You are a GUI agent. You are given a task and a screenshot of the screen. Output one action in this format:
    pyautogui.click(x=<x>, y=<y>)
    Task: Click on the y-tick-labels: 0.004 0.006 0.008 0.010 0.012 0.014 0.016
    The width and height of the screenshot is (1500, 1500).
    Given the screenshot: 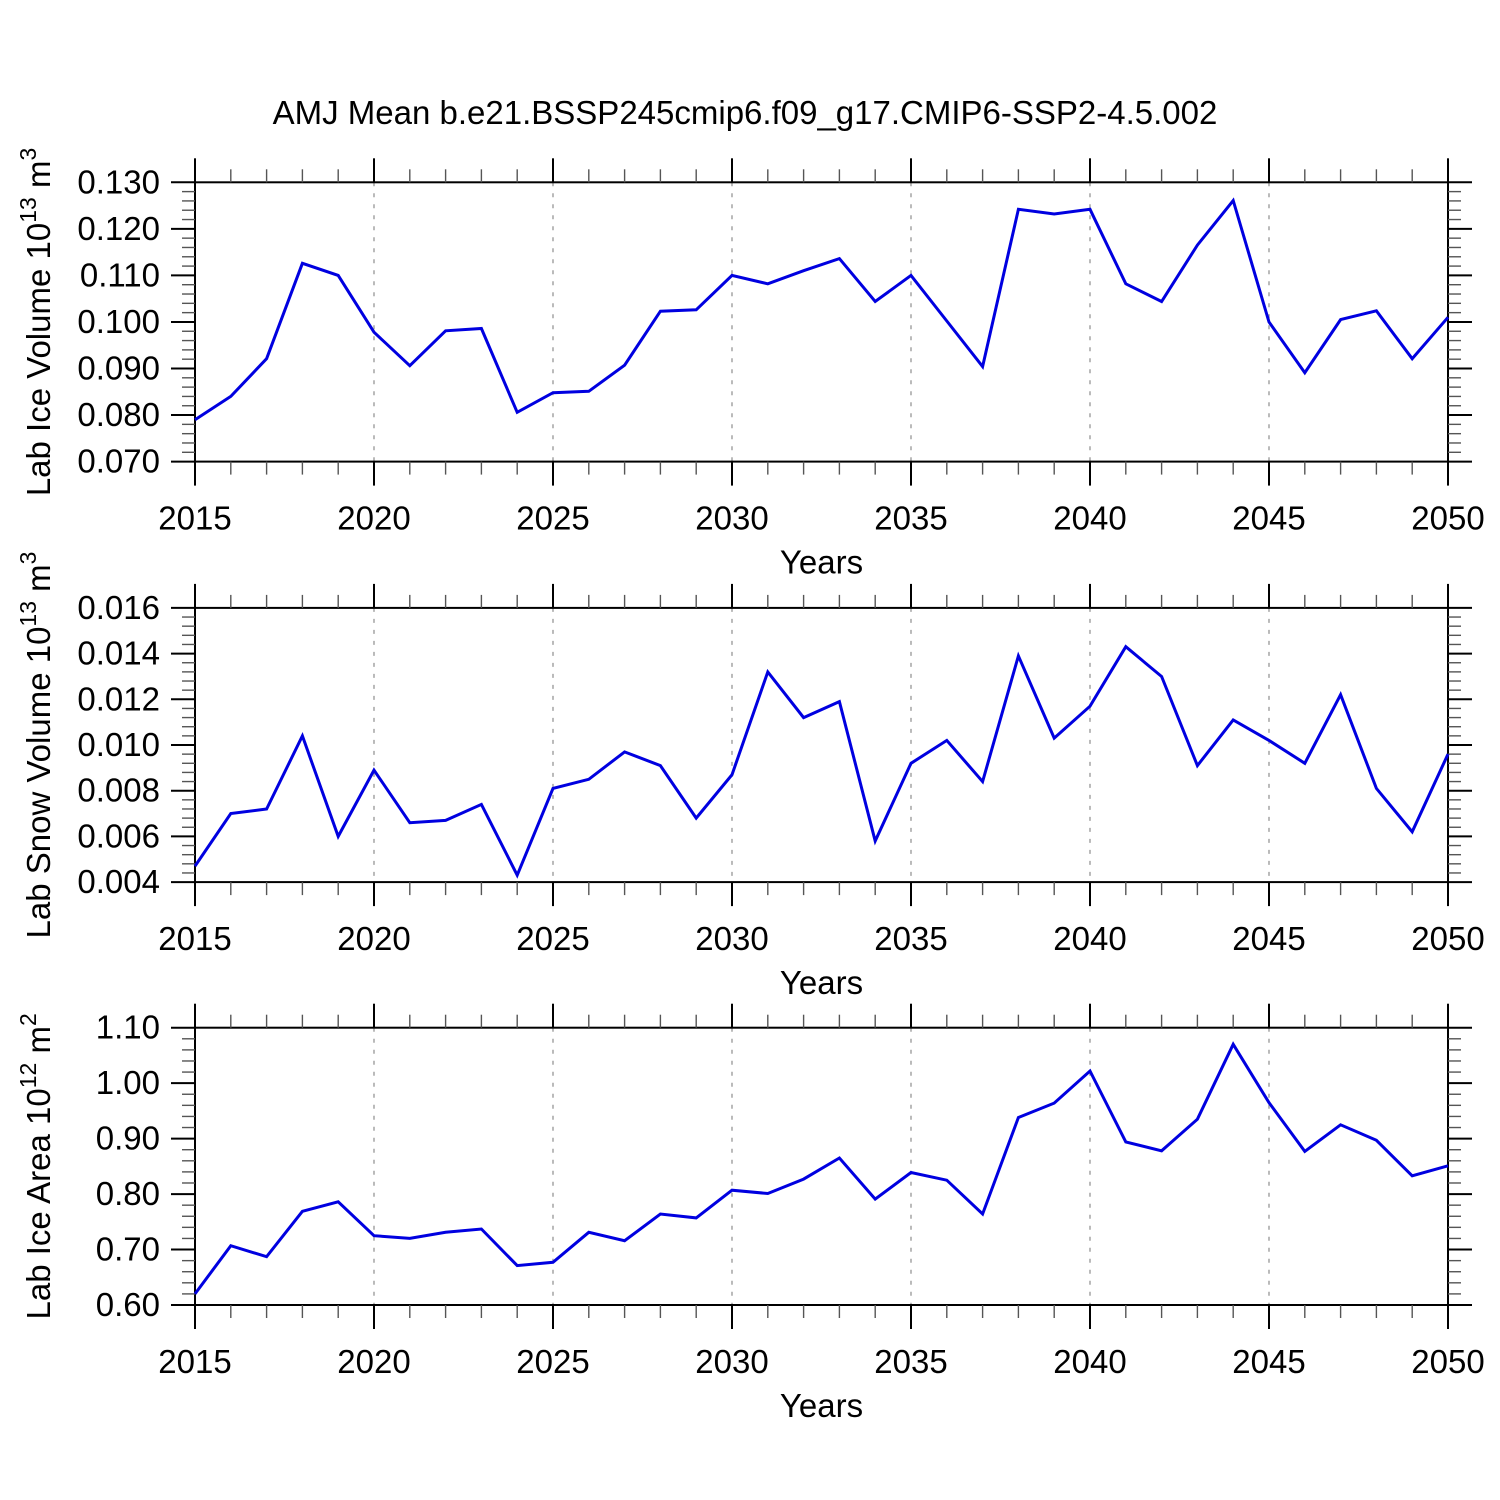 What is the action you would take?
    pyautogui.click(x=118, y=744)
    